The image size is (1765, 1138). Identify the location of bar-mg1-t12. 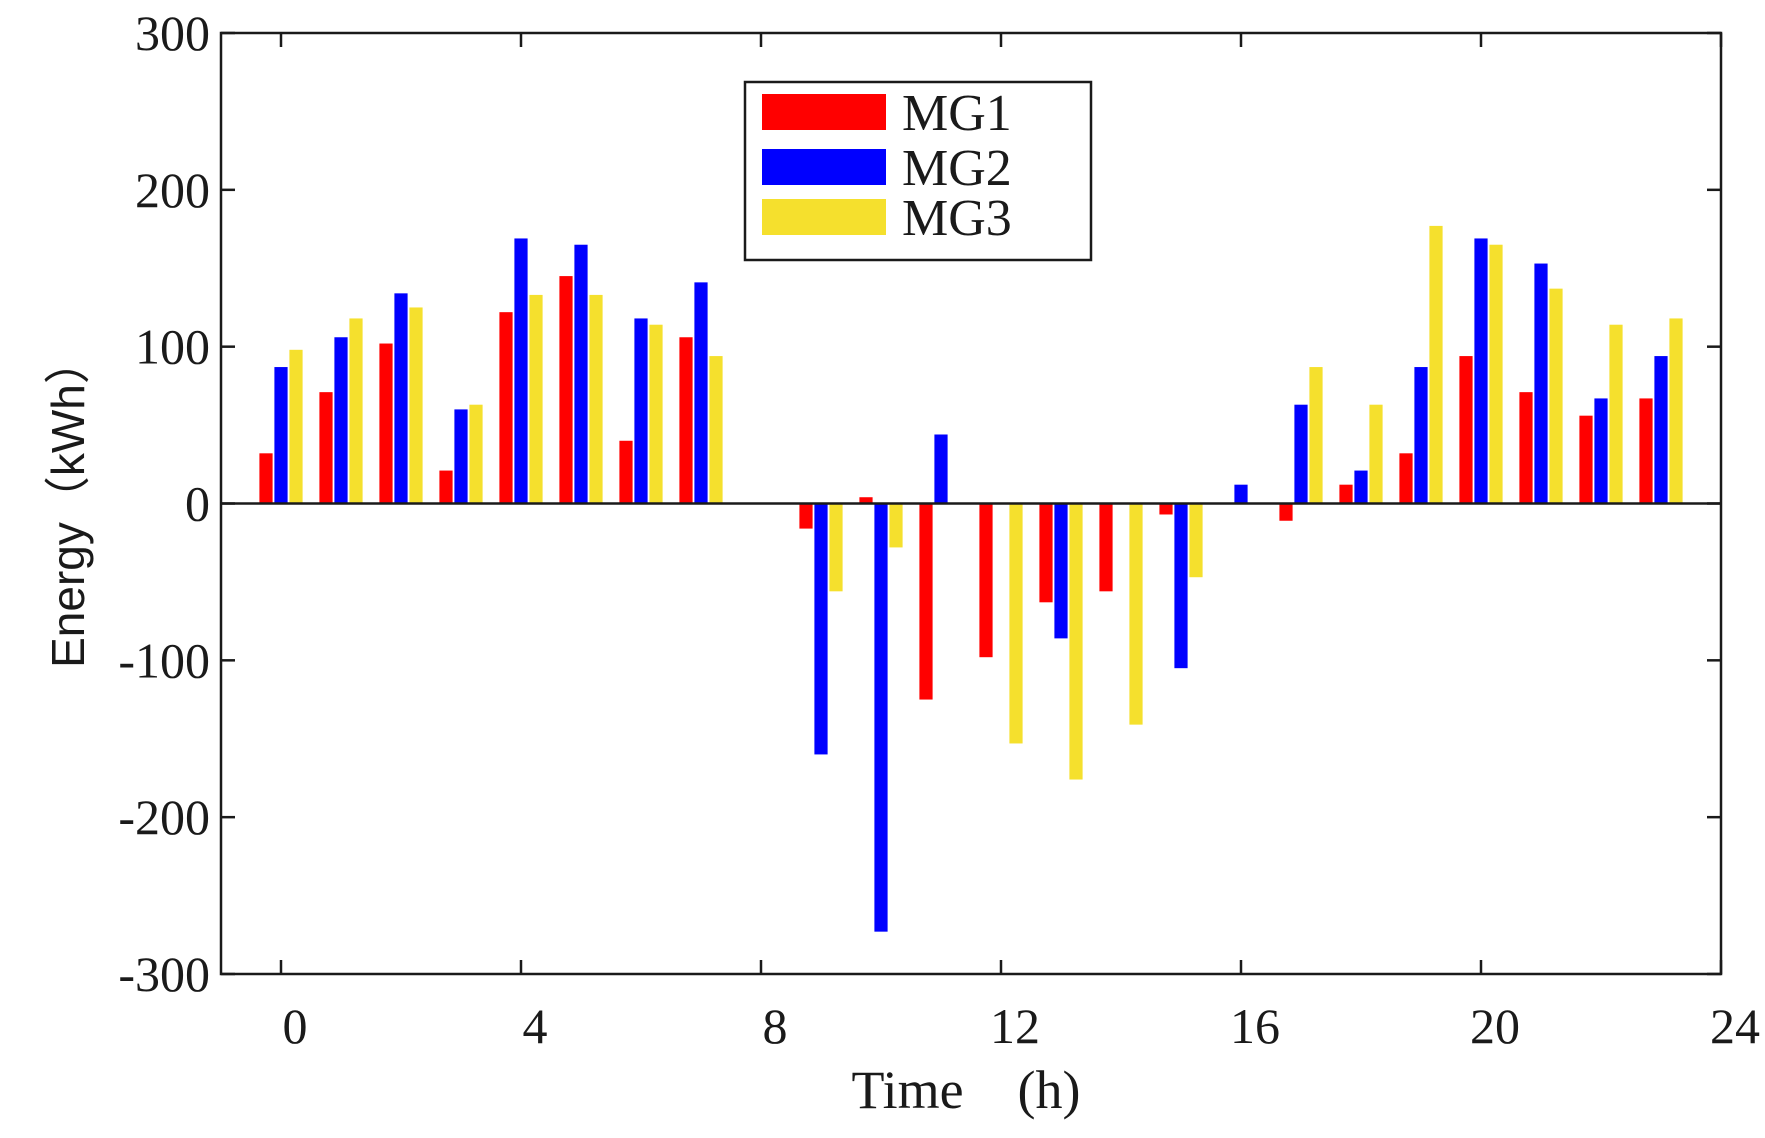
(986, 580).